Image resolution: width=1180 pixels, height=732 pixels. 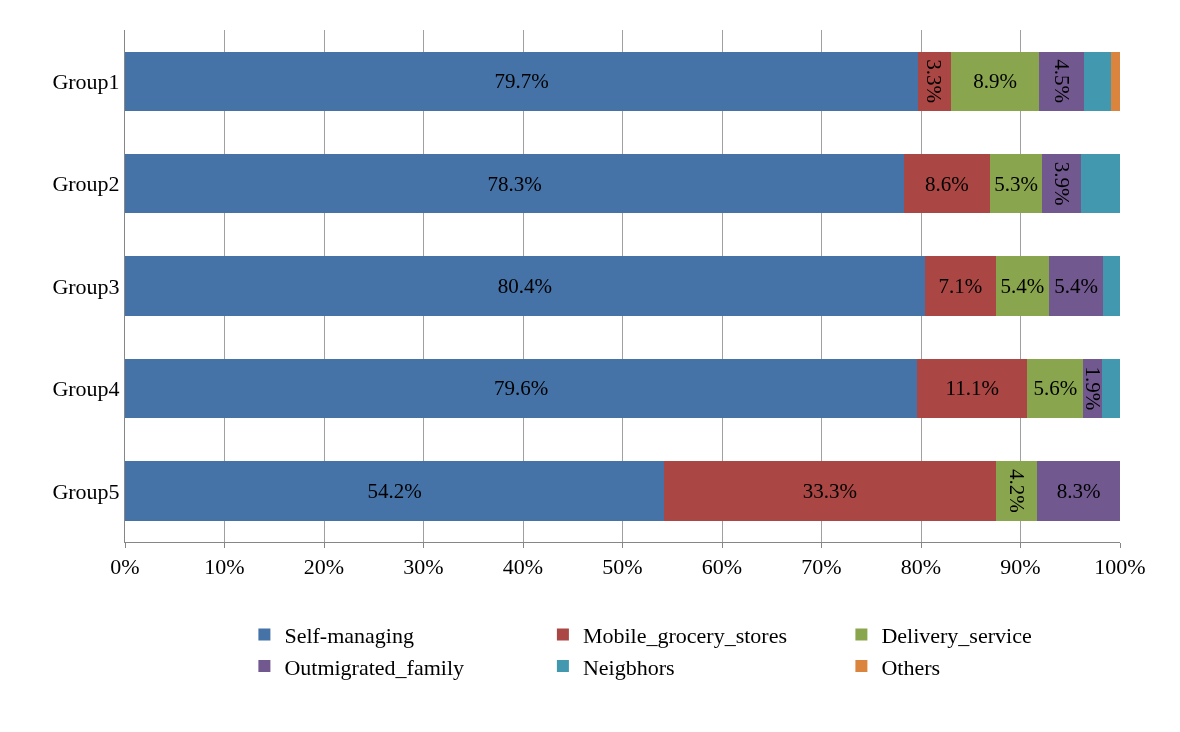 I want to click on data-label: 5.3%, so click(x=1016, y=183).